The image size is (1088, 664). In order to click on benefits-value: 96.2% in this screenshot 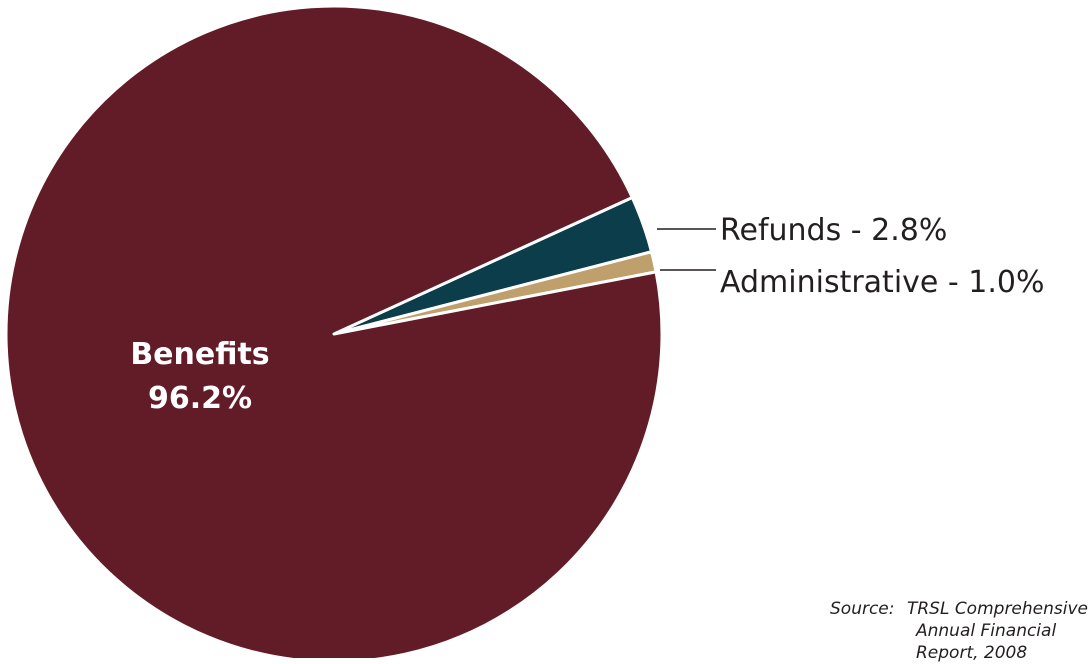, I will do `click(200, 398)`.